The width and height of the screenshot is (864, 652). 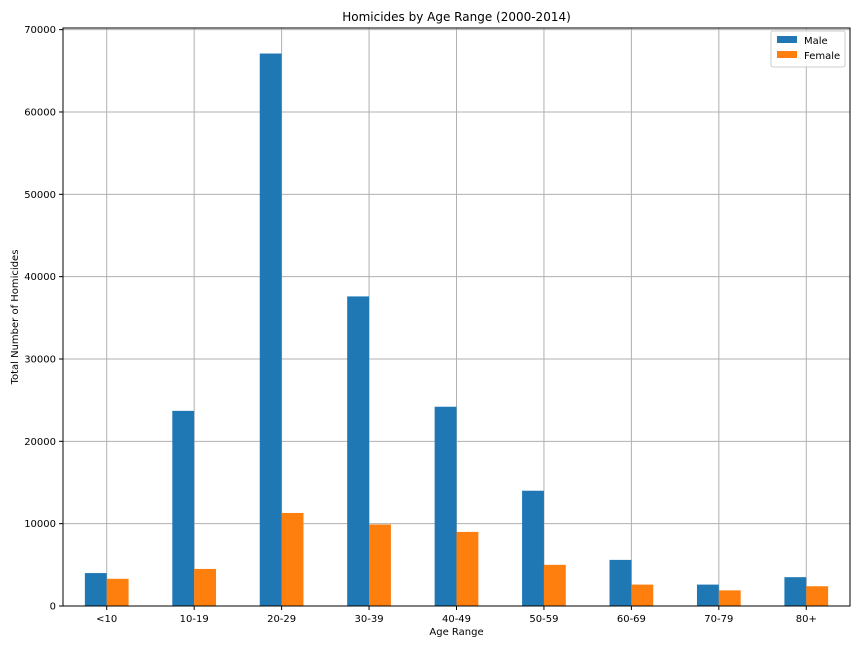 What do you see at coordinates (808, 49) in the screenshot?
I see `legend: Male Female` at bounding box center [808, 49].